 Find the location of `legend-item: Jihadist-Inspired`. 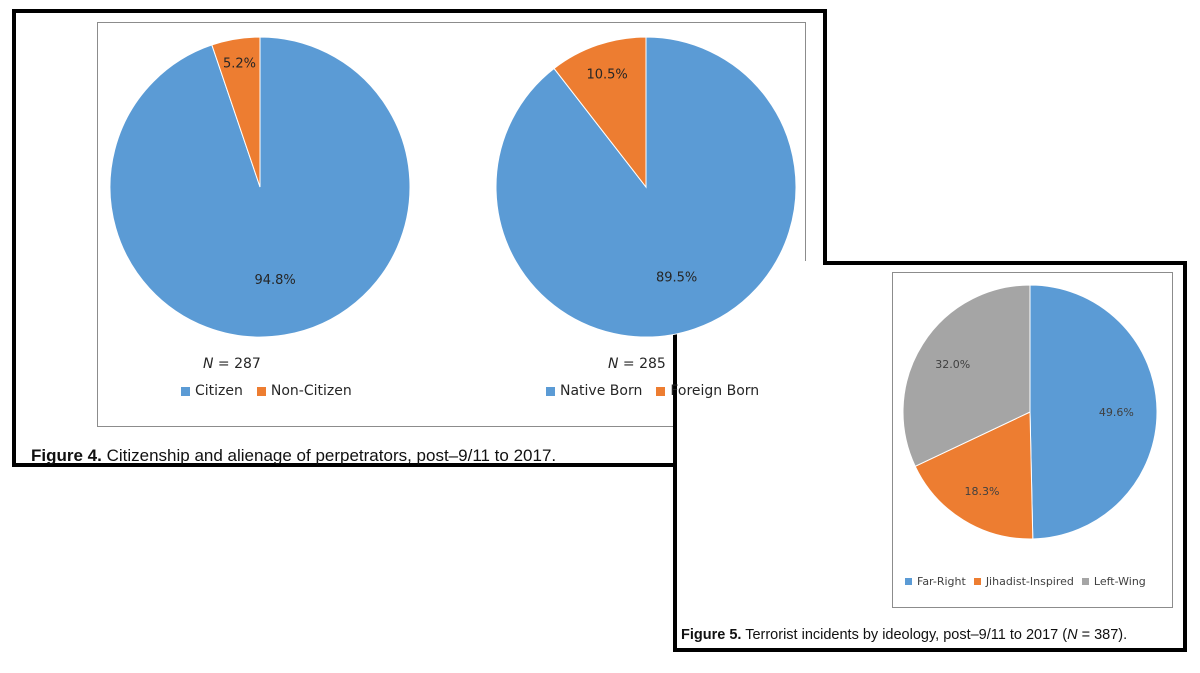

legend-item: Jihadist-Inspired is located at coordinates (1023, 581).